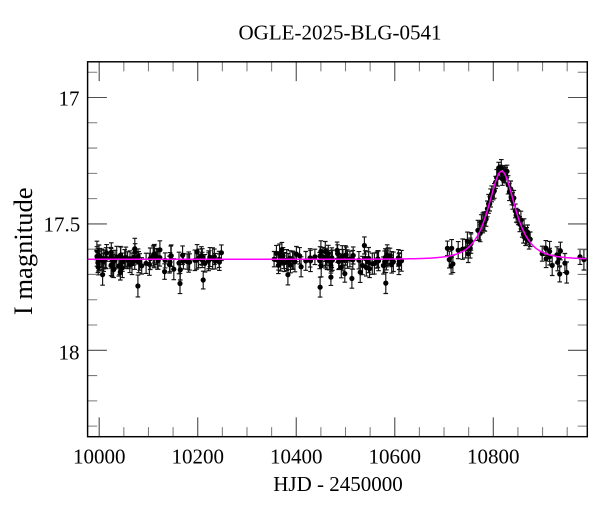 The height and width of the screenshot is (512, 600). What do you see at coordinates (493, 456) in the screenshot?
I see `svg-text: 10800` at bounding box center [493, 456].